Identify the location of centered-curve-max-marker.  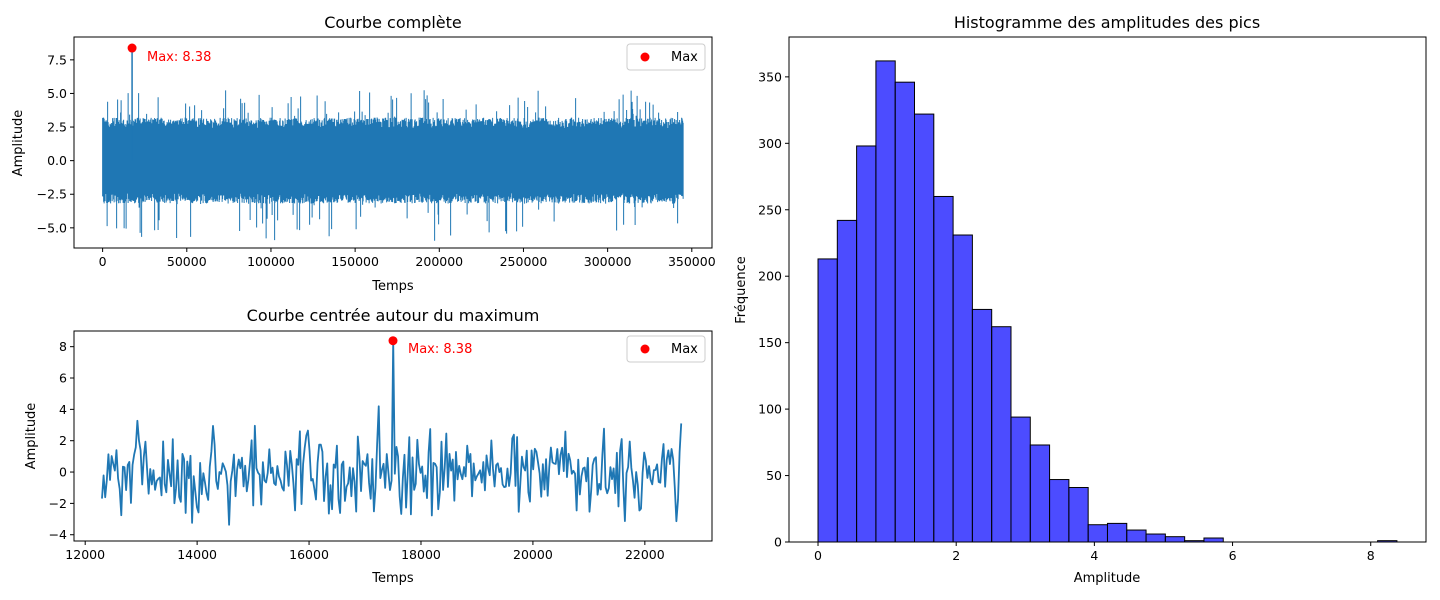
(393, 341).